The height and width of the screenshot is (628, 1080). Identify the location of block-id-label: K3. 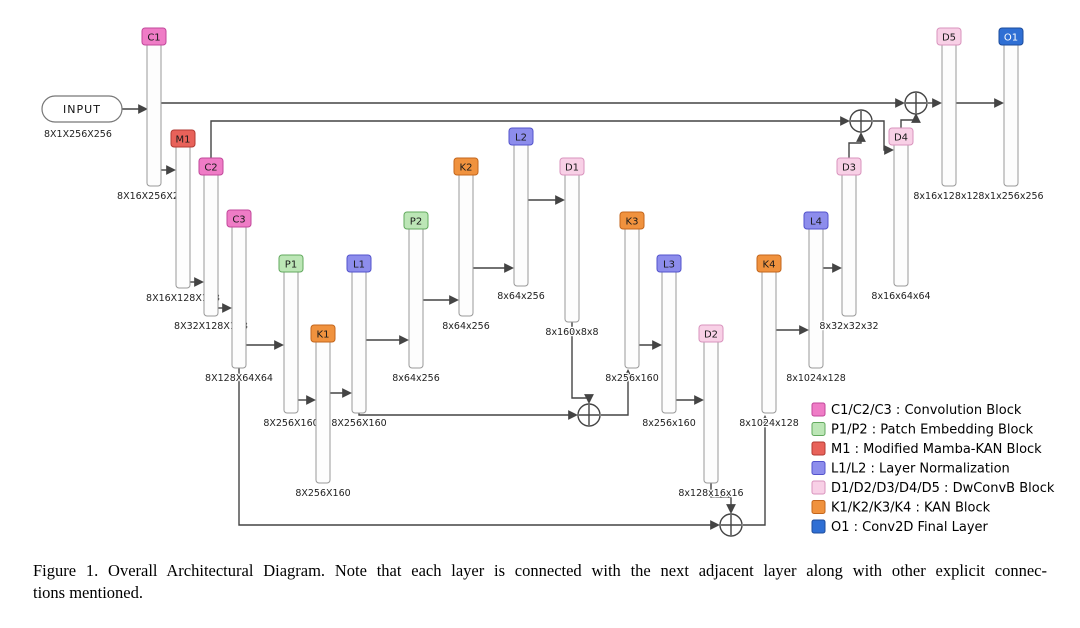
(632, 222).